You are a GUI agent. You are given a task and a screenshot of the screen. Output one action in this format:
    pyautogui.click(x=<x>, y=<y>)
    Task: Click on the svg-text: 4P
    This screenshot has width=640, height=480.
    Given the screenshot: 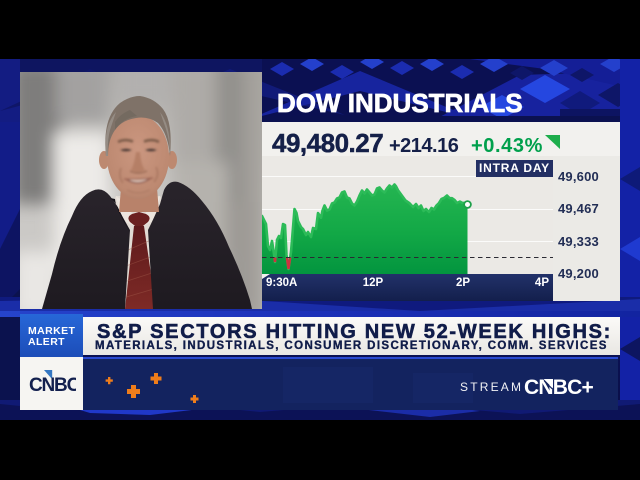 What is the action you would take?
    pyautogui.click(x=542, y=283)
    